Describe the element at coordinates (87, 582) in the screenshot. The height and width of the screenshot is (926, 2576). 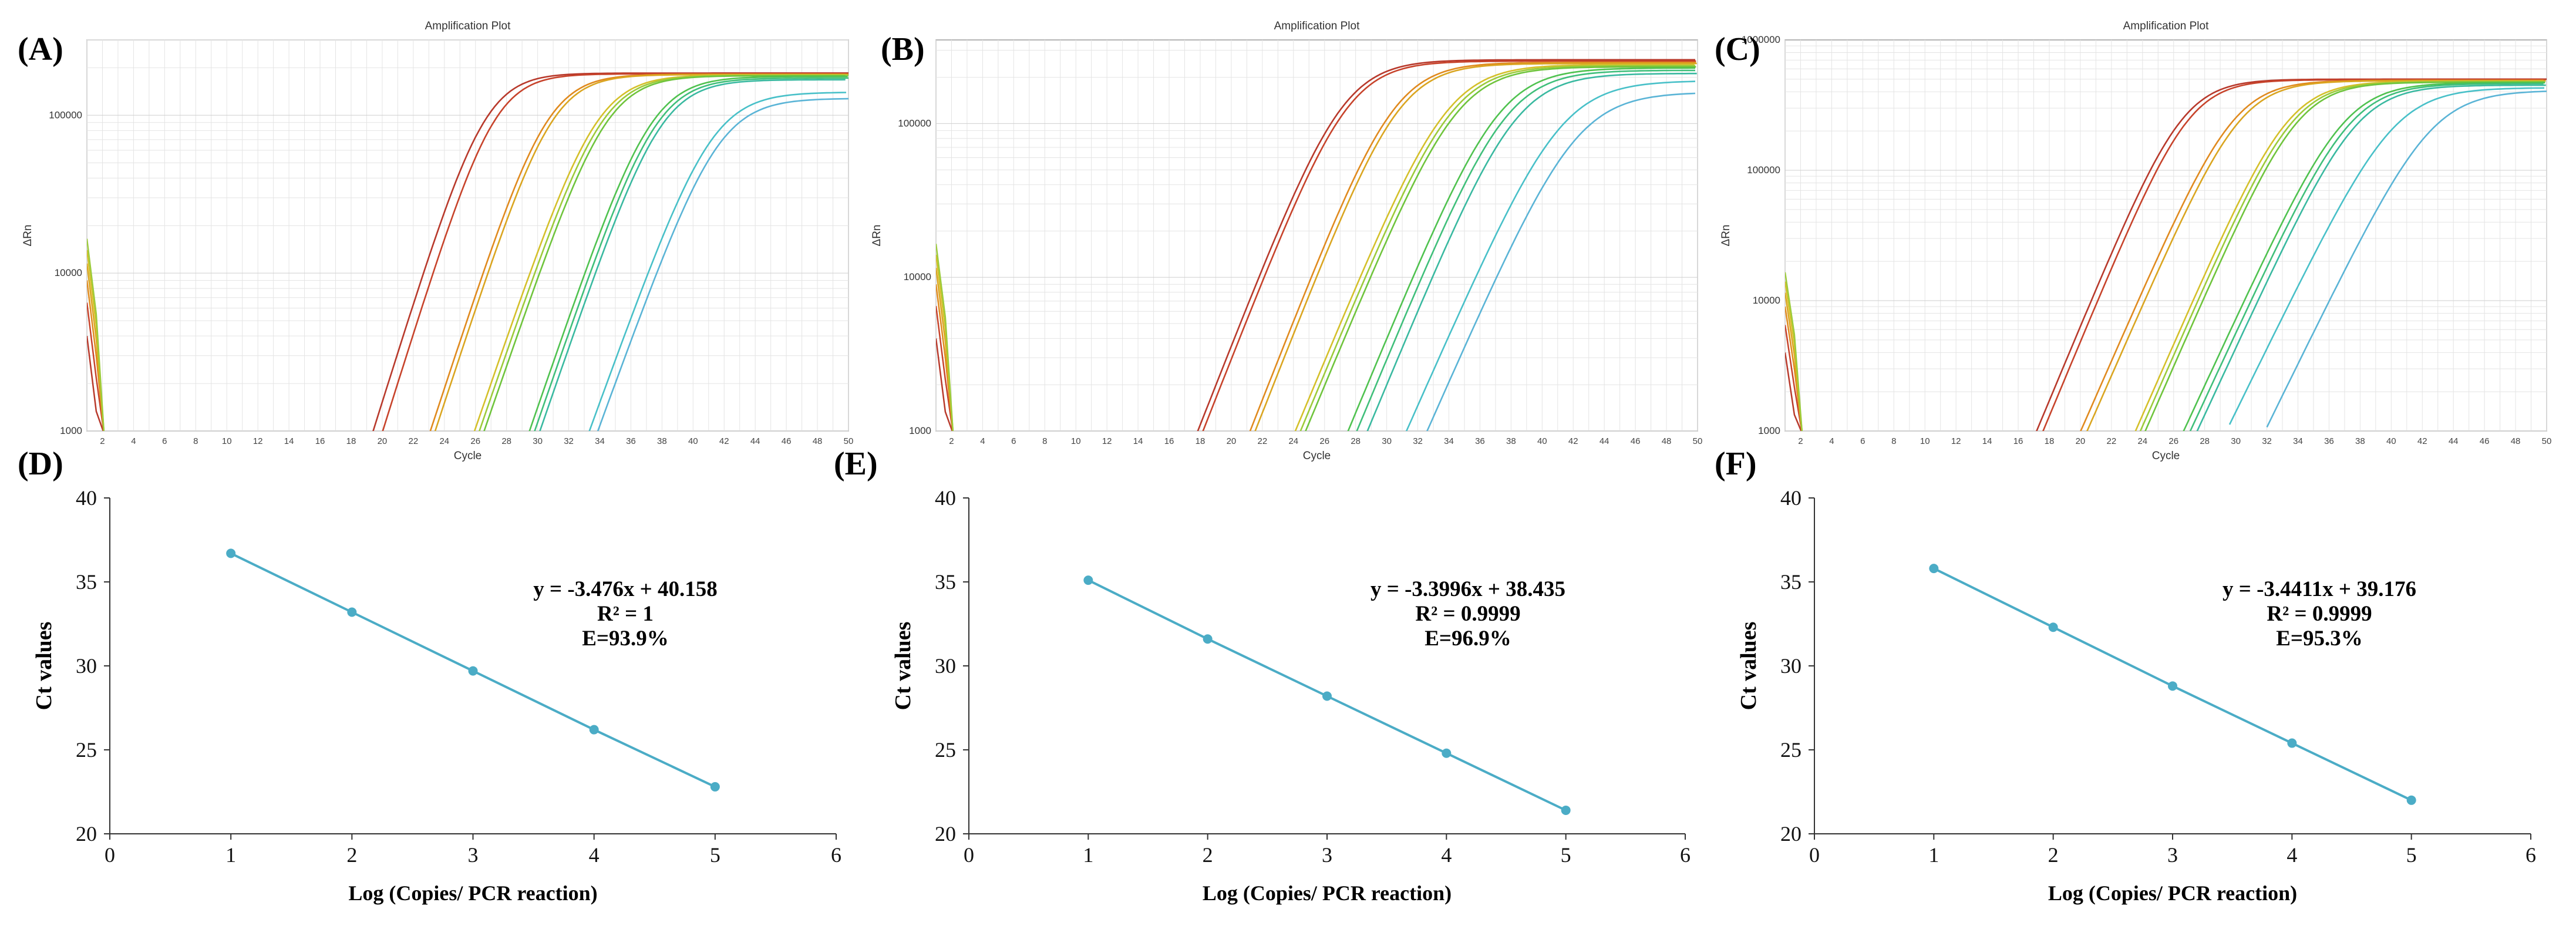
I see `y-tick-label: 35` at that location.